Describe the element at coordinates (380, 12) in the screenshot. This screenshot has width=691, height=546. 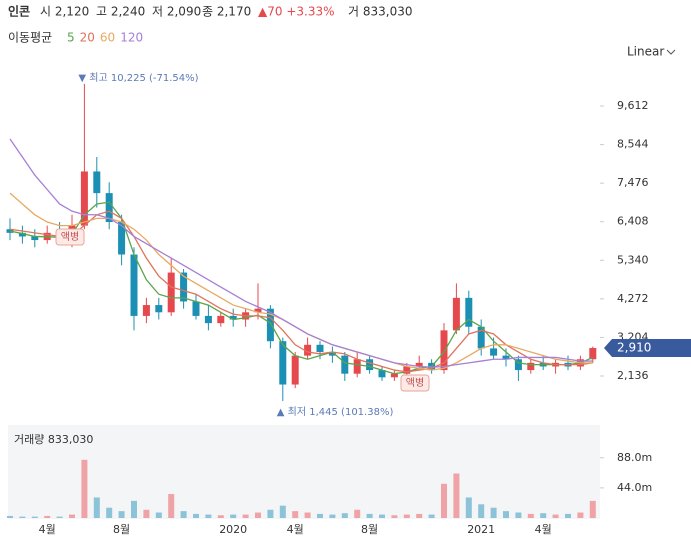
I see `volume: 거 833,030` at that location.